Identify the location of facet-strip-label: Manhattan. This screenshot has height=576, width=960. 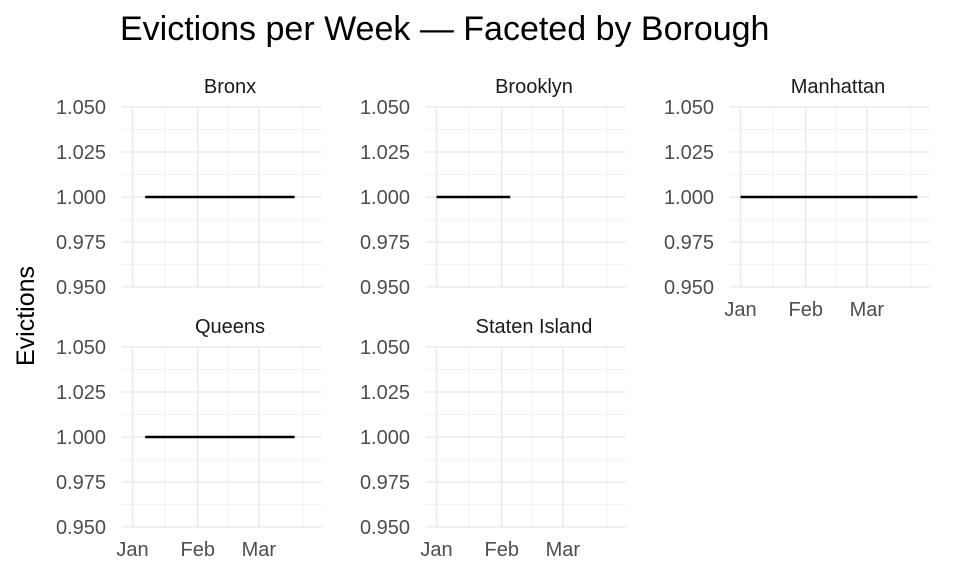
(838, 87).